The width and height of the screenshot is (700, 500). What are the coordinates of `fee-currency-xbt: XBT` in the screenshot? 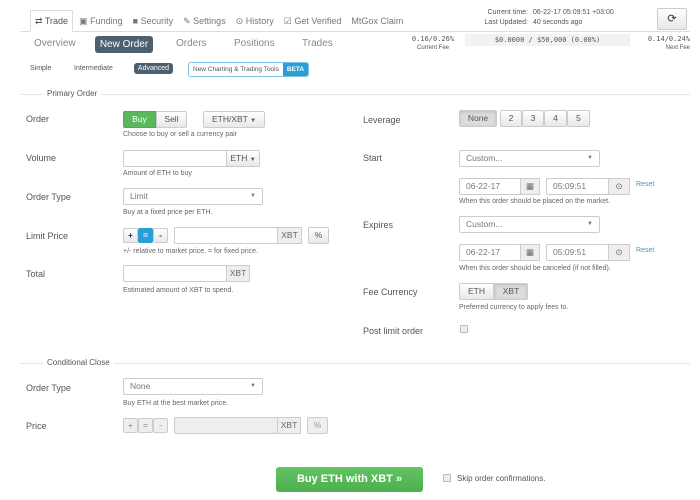 It's located at (511, 291).